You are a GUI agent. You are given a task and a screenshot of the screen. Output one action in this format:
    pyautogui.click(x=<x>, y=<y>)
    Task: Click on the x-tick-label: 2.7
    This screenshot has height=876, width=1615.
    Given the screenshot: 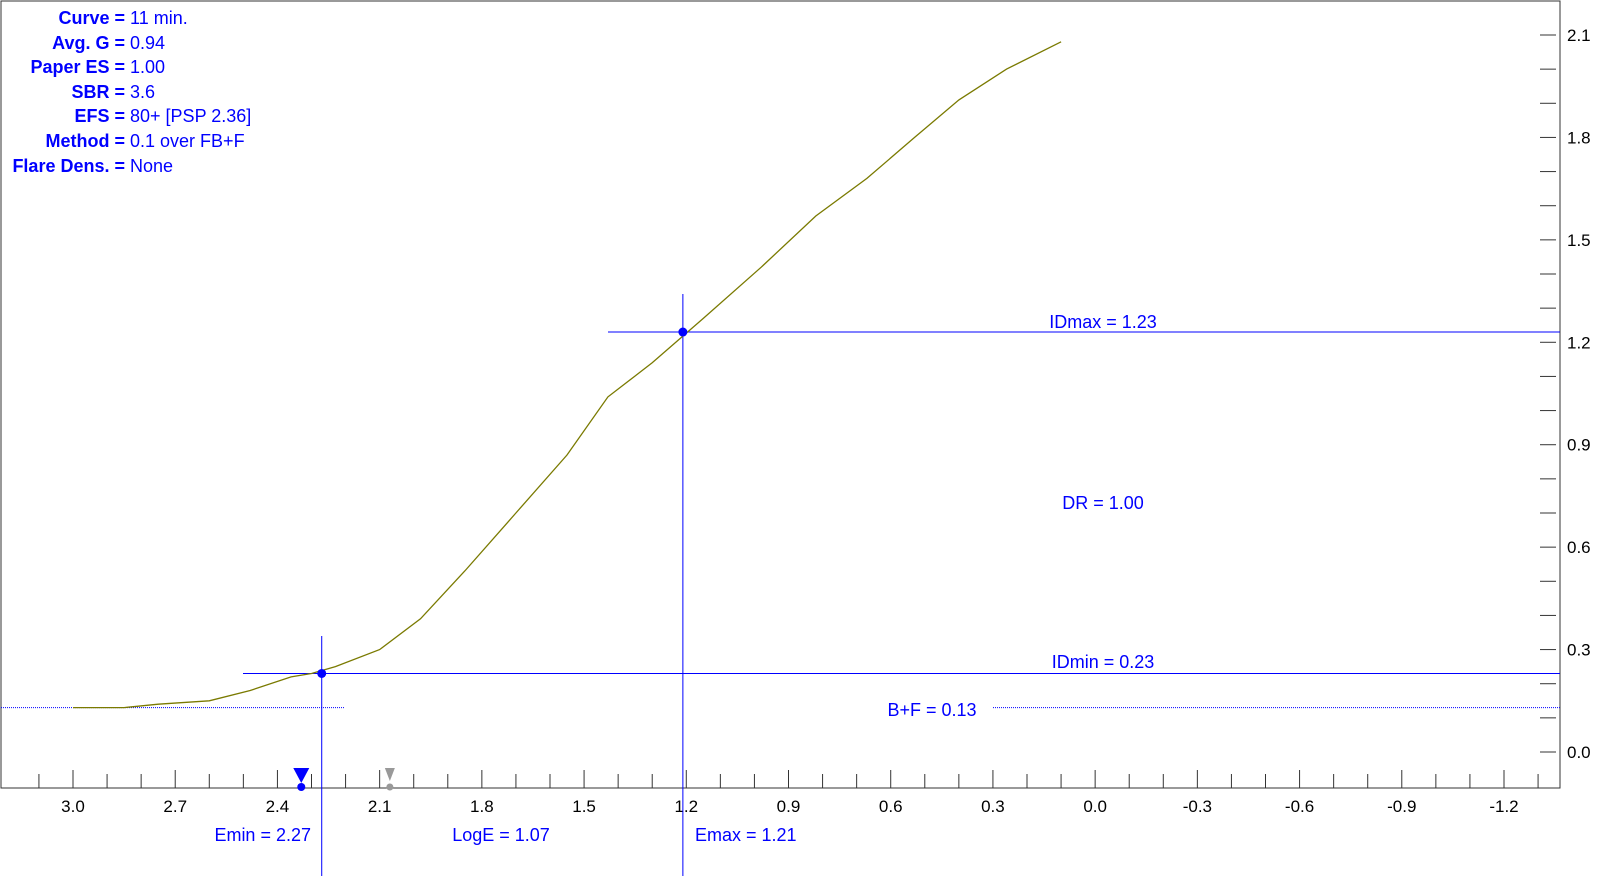 What is the action you would take?
    pyautogui.click(x=175, y=806)
    